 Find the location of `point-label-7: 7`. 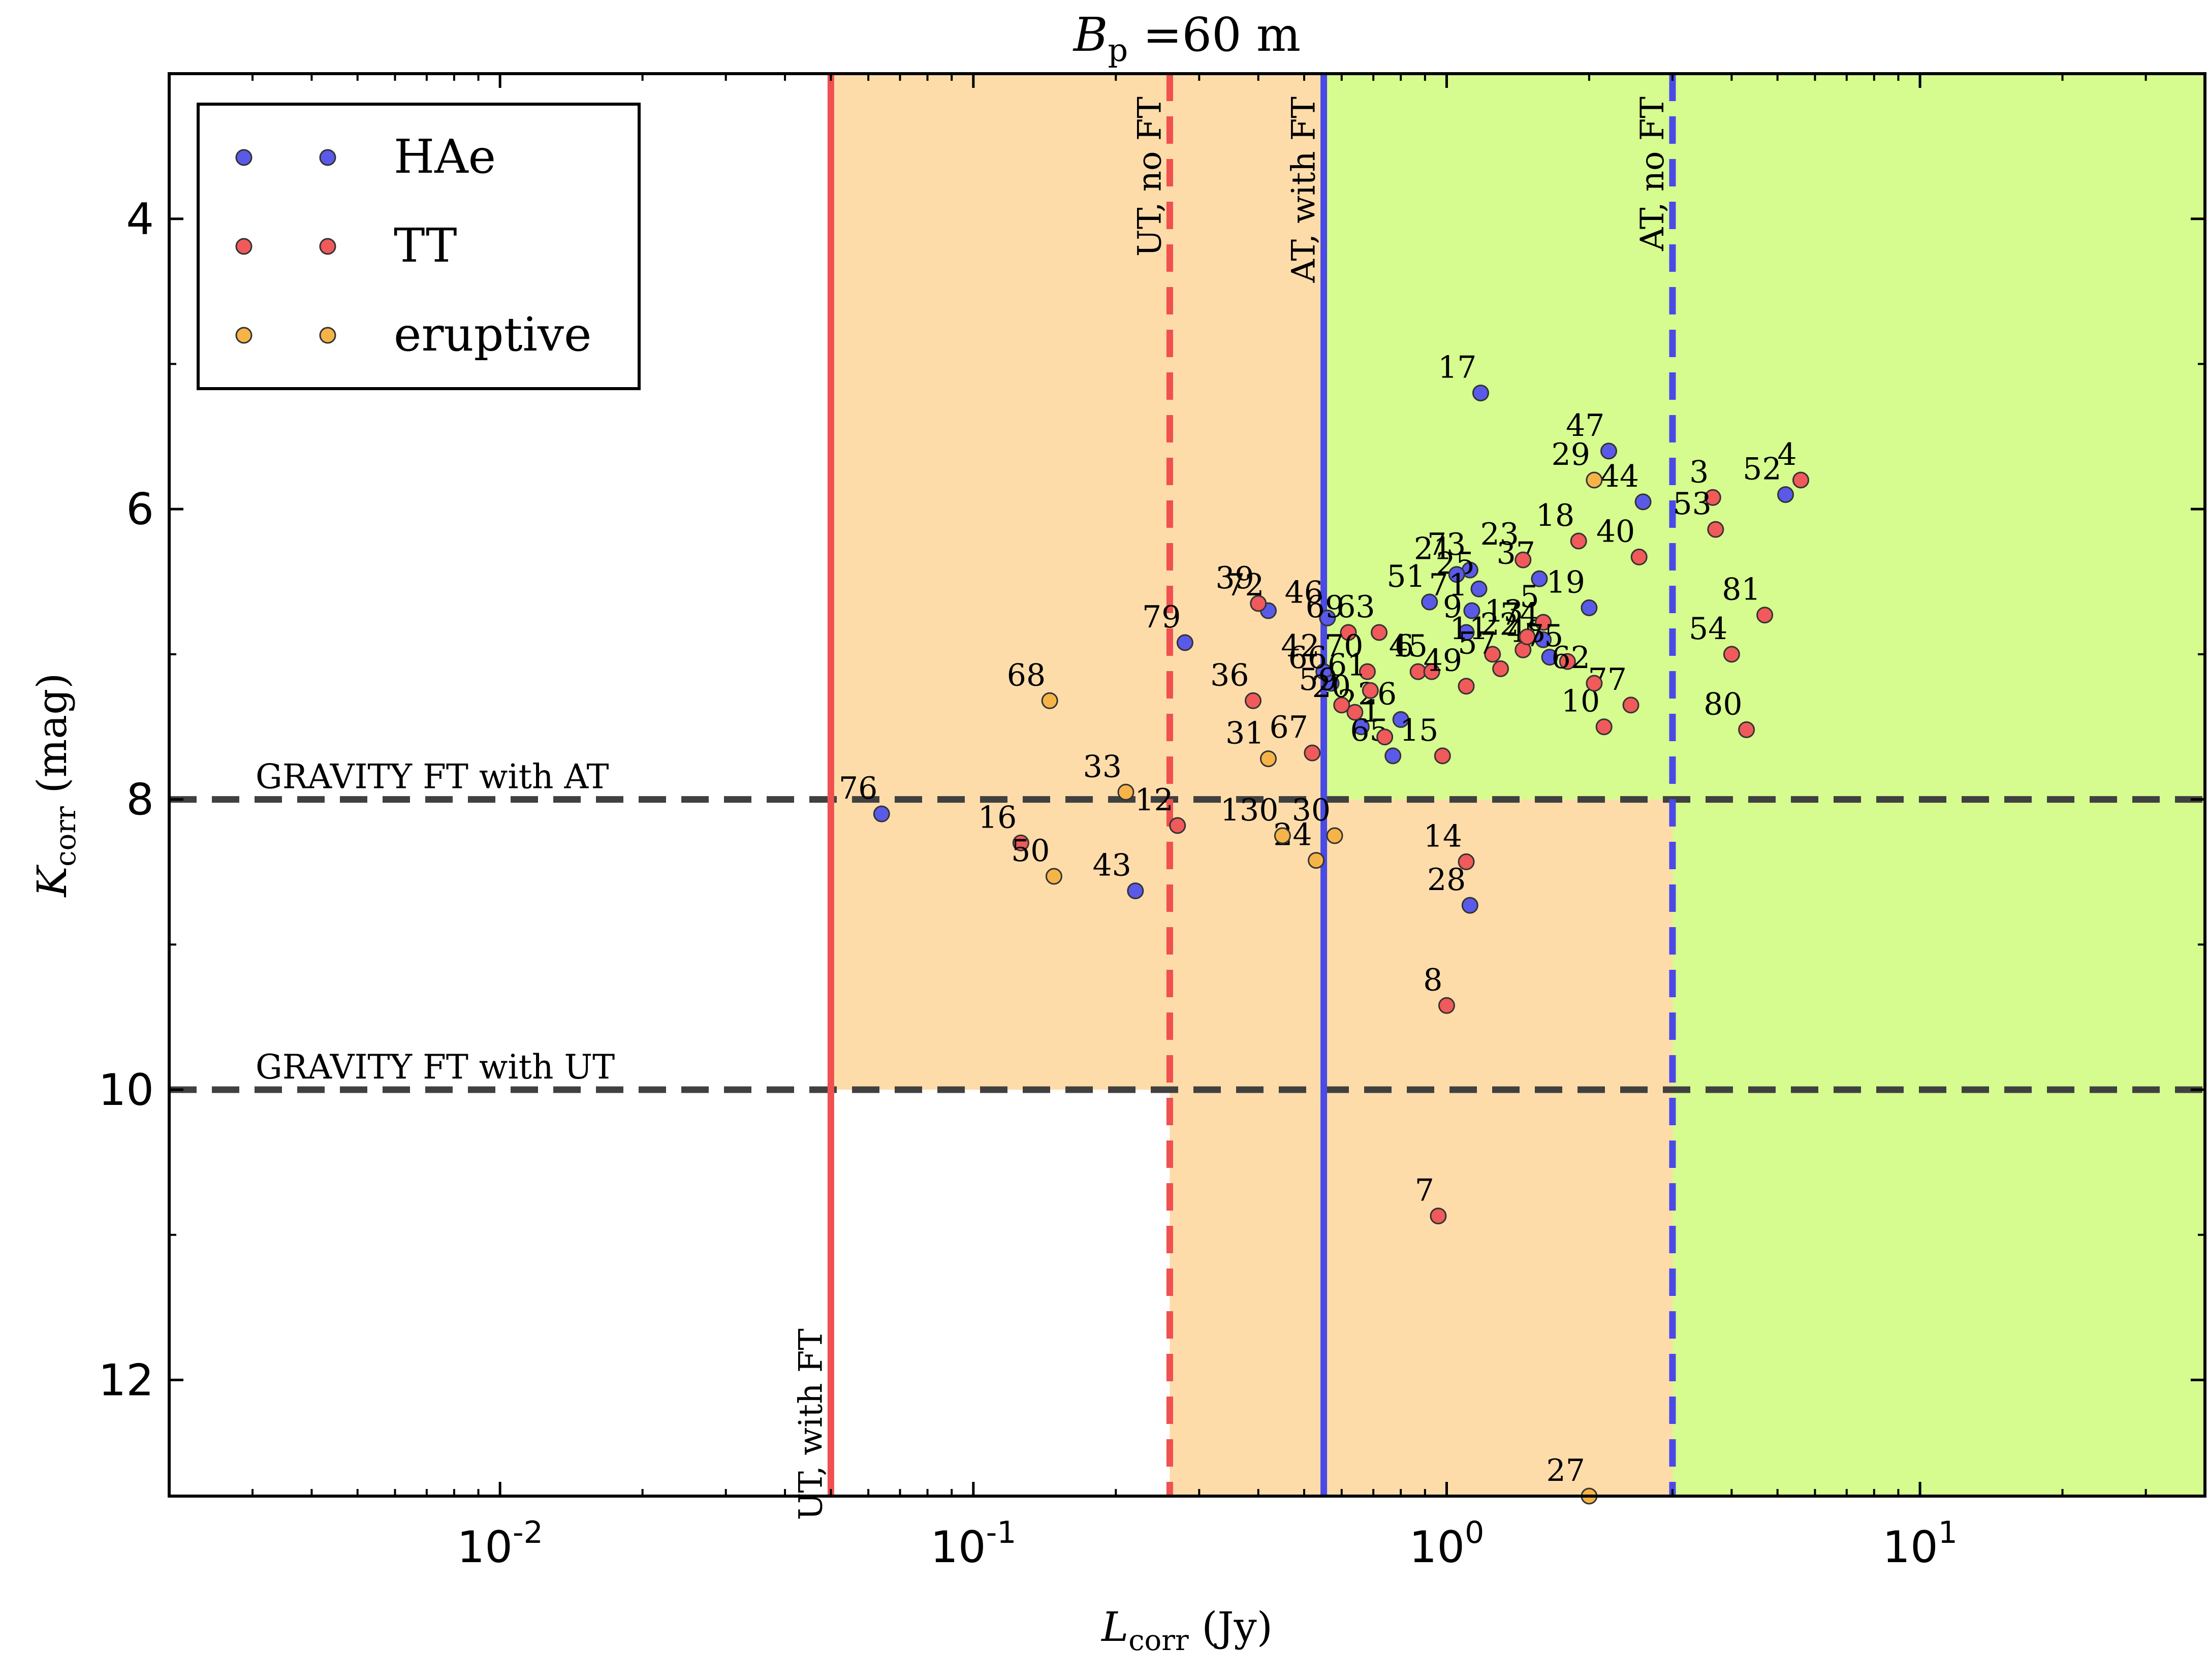

point-label-7: 7 is located at coordinates (1425, 1191).